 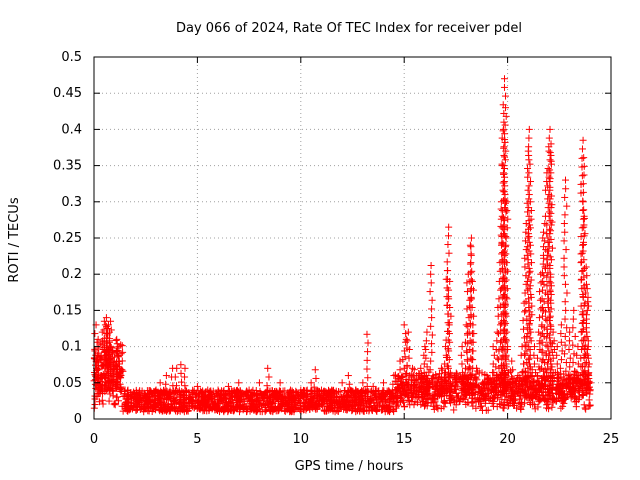 What do you see at coordinates (14, 239) in the screenshot?
I see `y-axis-label: ROTI / TECUs` at bounding box center [14, 239].